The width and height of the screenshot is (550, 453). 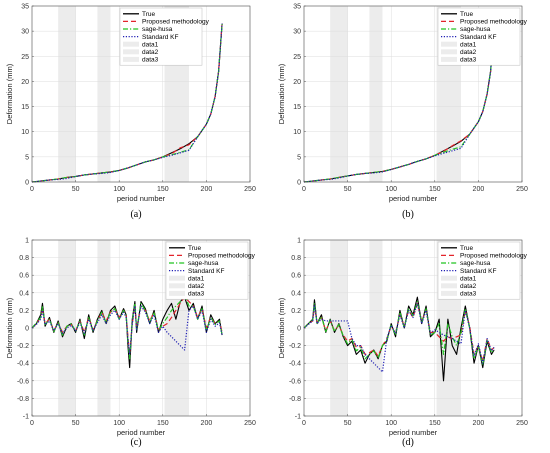 I want to click on y-tick-label: 0.8, so click(x=296, y=258).